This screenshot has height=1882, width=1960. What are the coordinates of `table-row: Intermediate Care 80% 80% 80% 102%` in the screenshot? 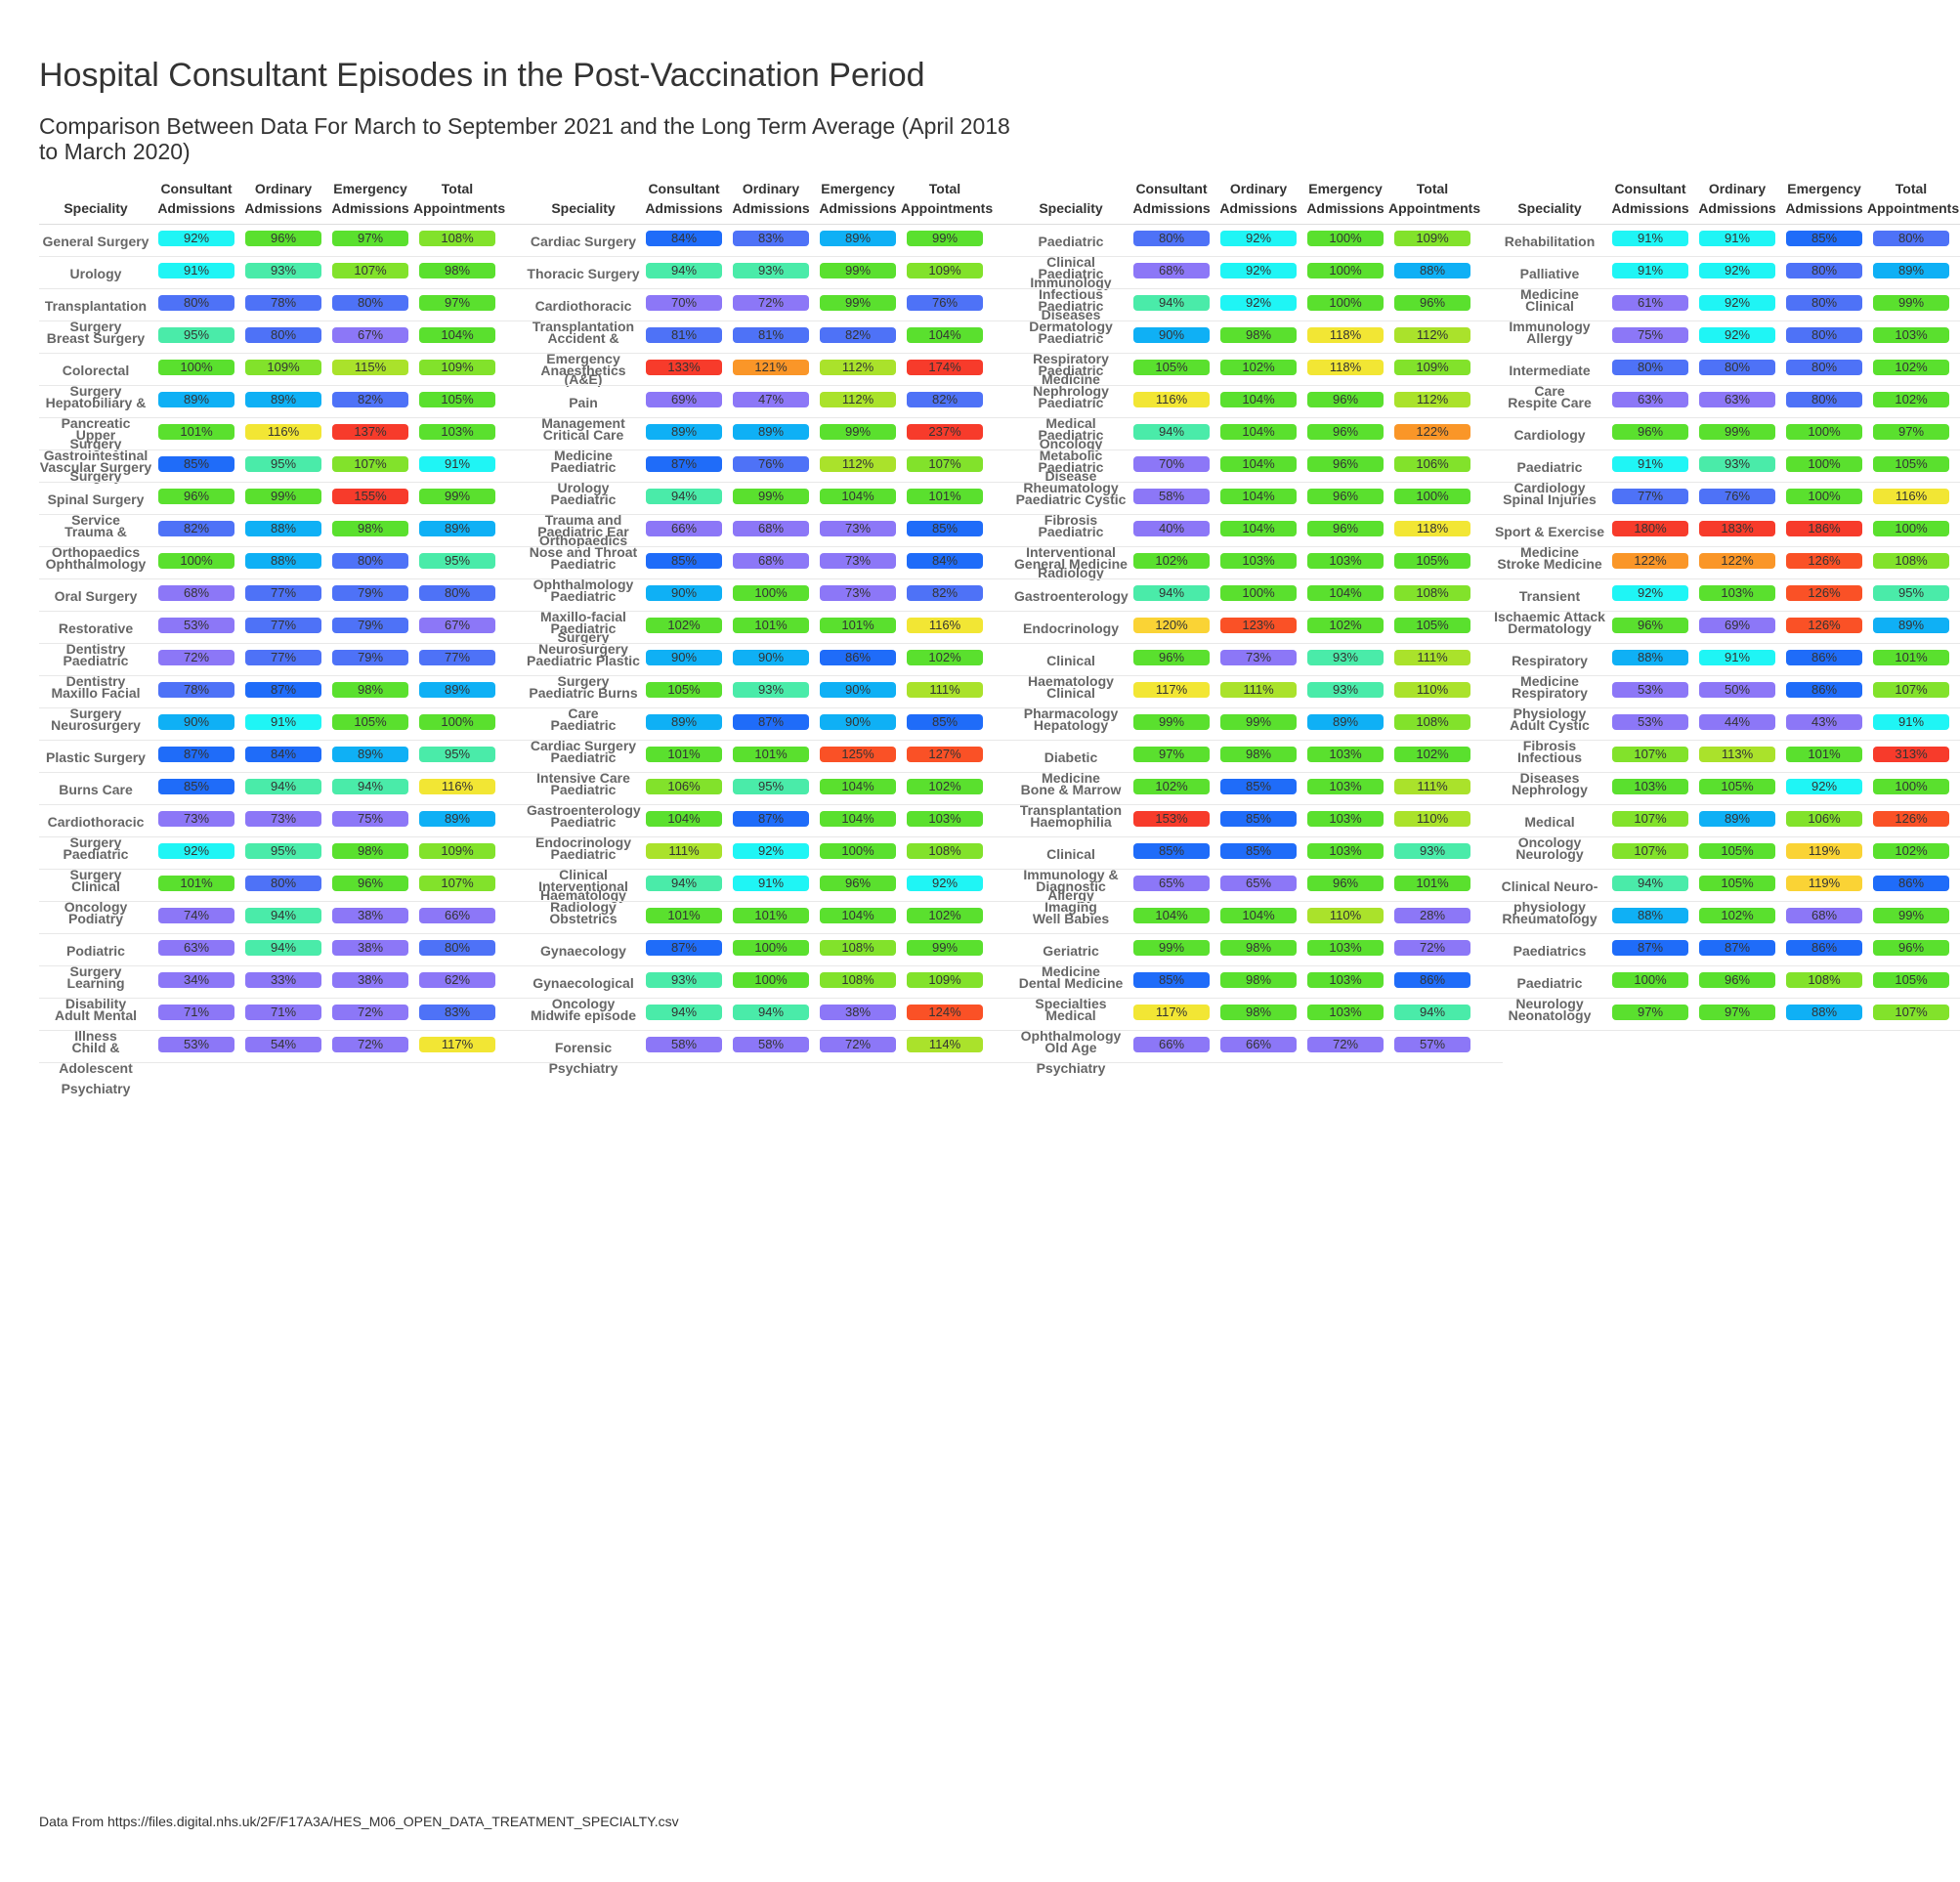 It's located at (1726, 376).